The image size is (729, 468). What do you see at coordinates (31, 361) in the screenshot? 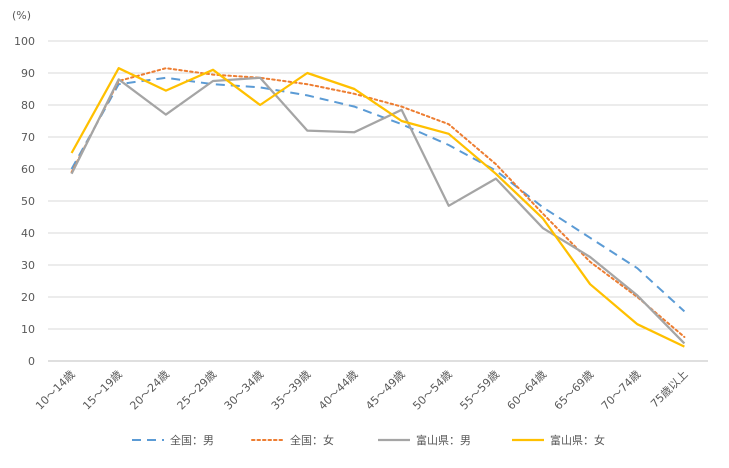
I see `y-tick-label: 0` at bounding box center [31, 361].